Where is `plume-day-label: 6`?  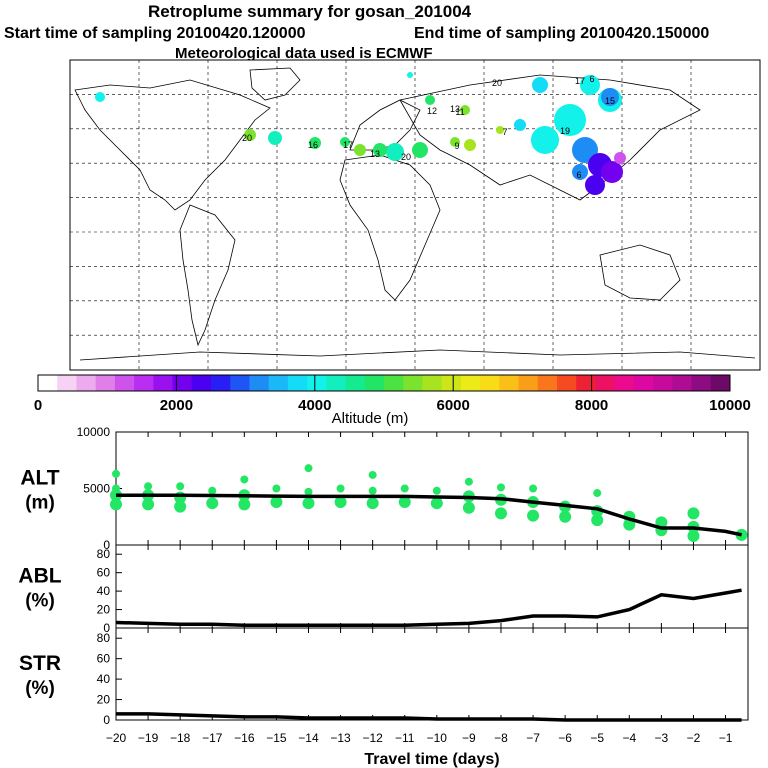 plume-day-label: 6 is located at coordinates (578, 175).